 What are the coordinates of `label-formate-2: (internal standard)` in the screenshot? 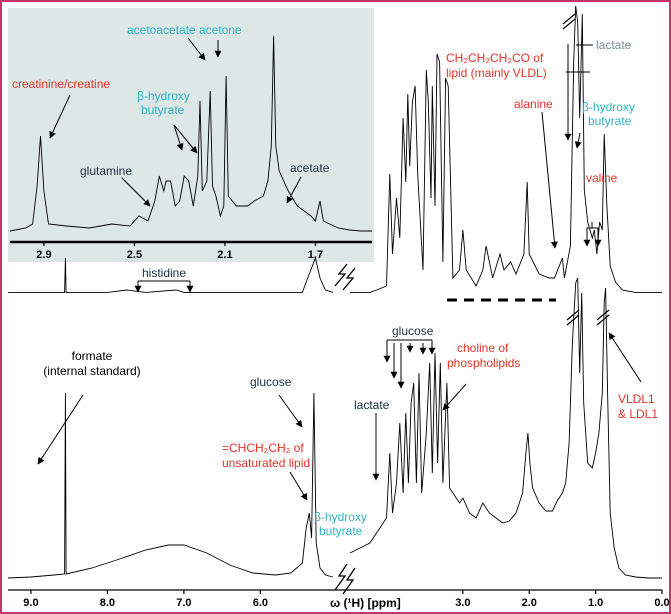 It's located at (91, 371).